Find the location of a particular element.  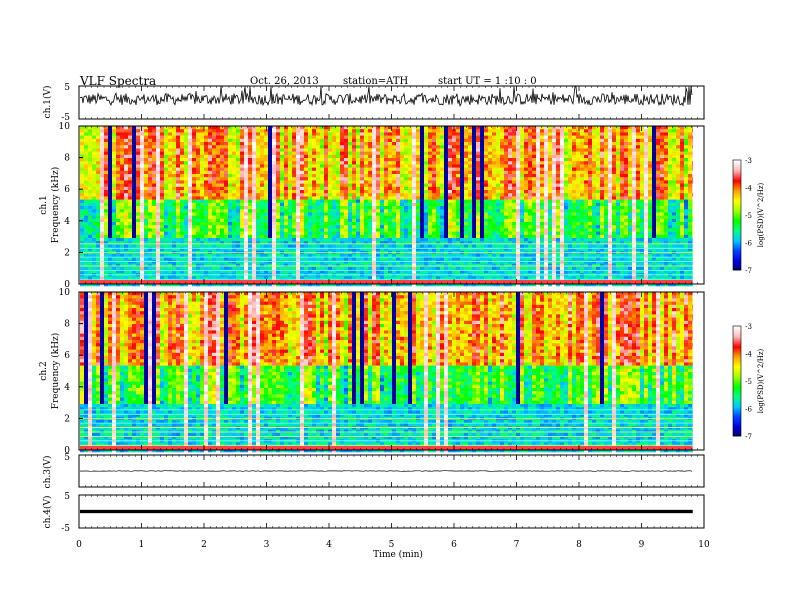

x-axis-label: Time (min) is located at coordinates (398, 554).